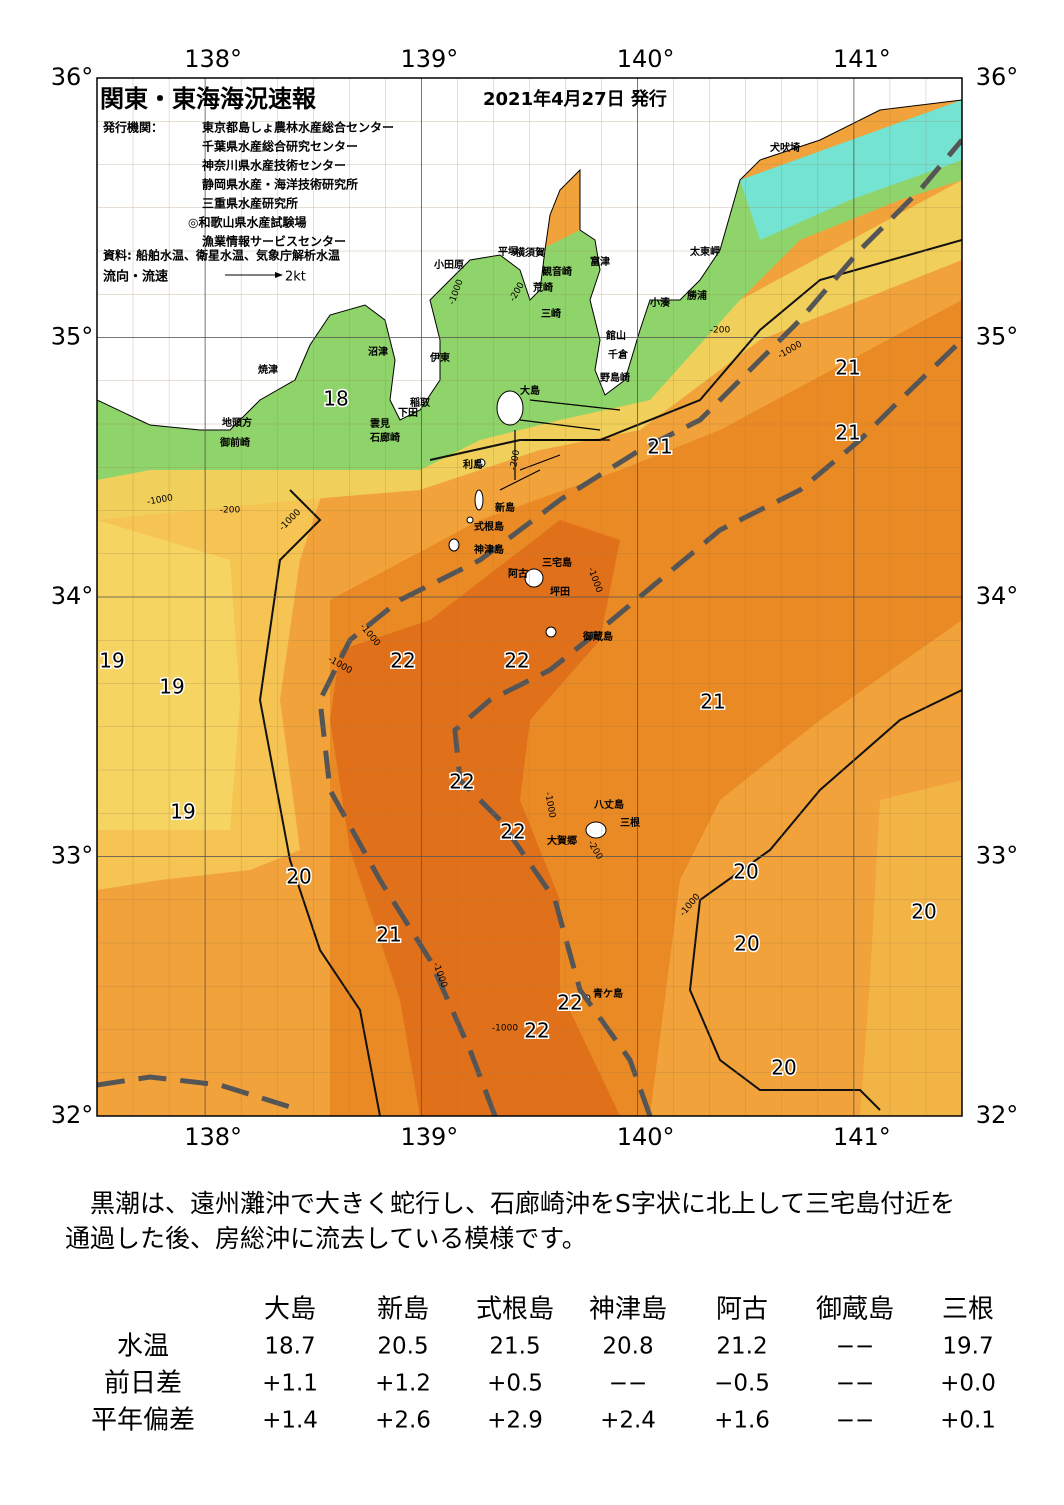  What do you see at coordinates (403, 1310) in the screenshot?
I see `table-header: 新島` at bounding box center [403, 1310].